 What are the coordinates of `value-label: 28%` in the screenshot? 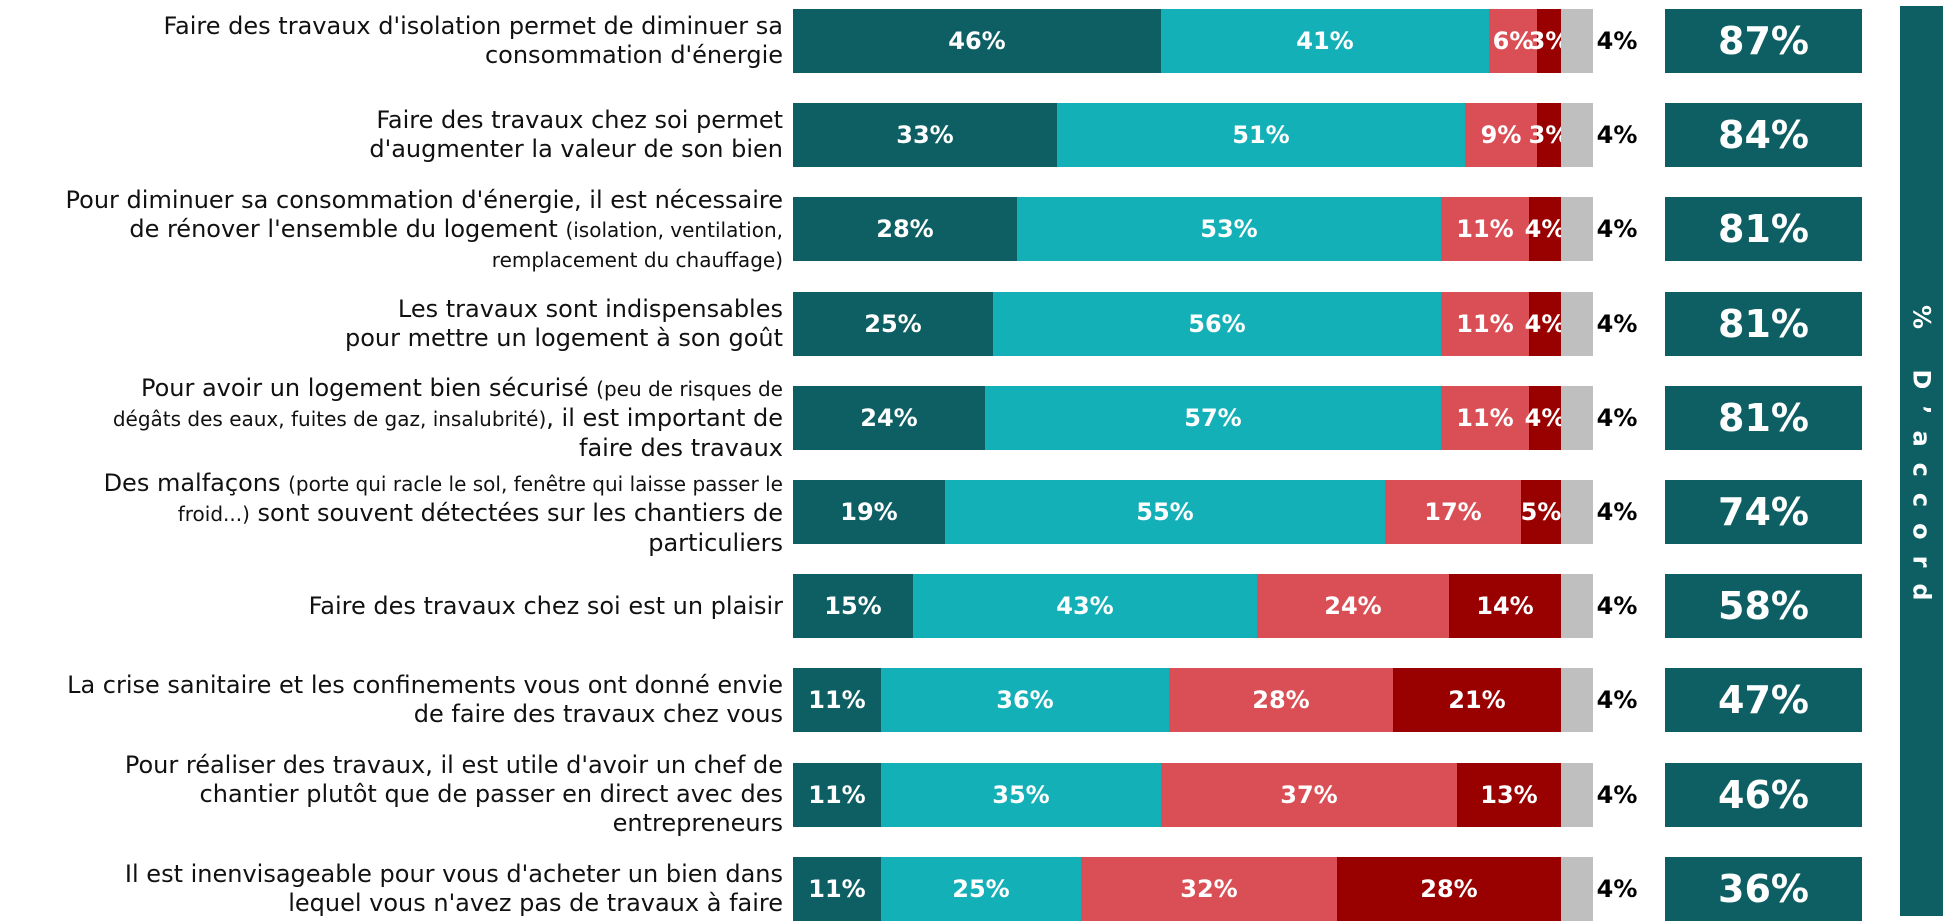 It's located at (1281, 700).